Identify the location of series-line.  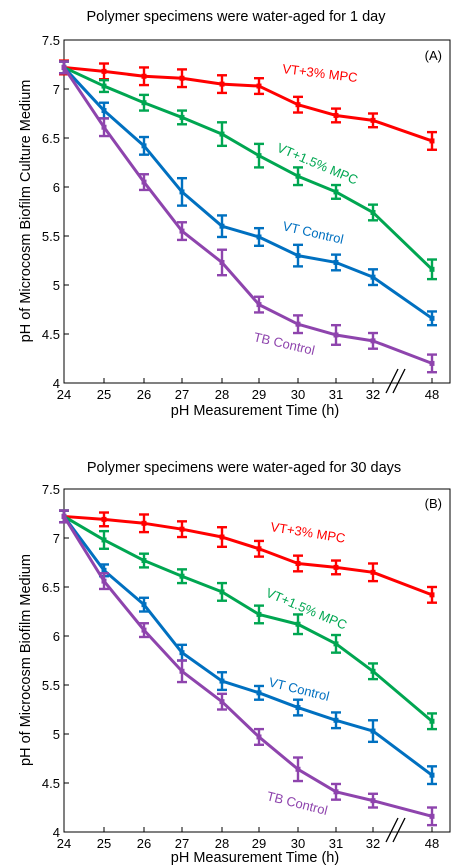
(248, 104).